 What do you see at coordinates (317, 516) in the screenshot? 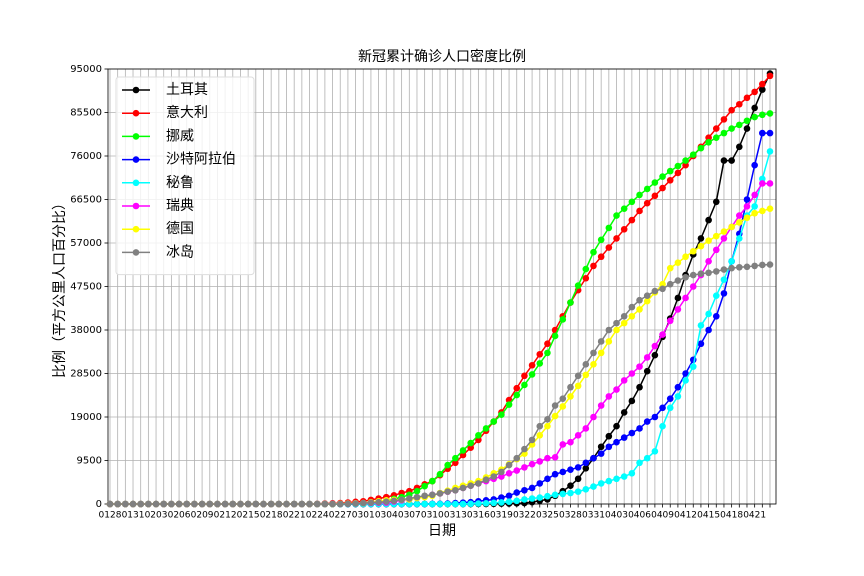
I see `x-tick-label: 0224` at bounding box center [317, 516].